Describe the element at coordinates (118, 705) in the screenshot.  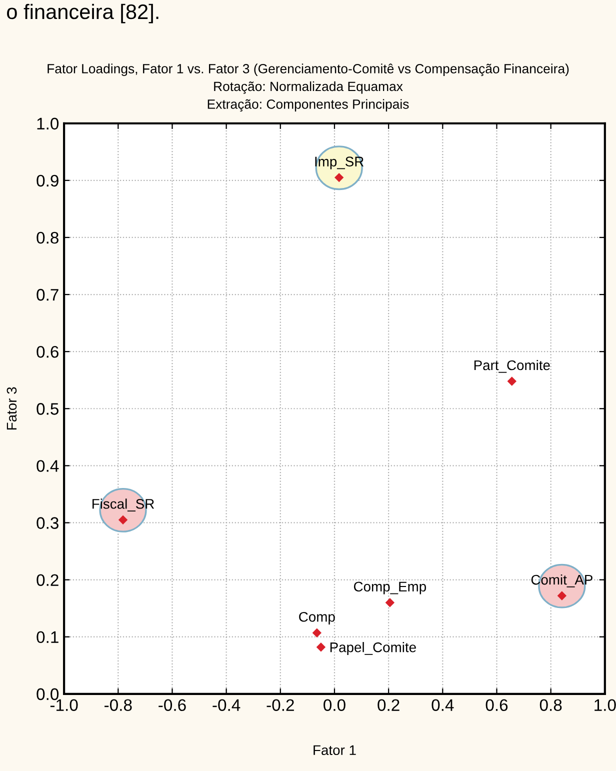
I see `x-tick-label: -0.8` at that location.